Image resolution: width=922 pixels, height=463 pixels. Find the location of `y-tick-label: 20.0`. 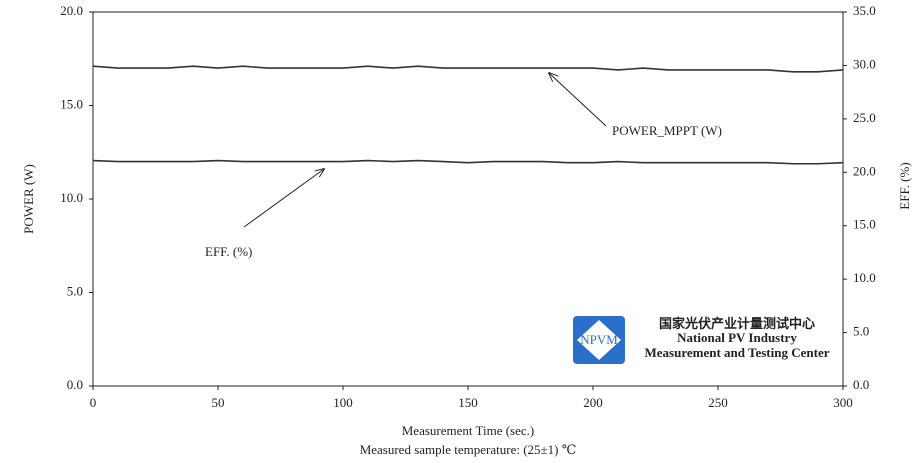

y-tick-label: 20.0 is located at coordinates (71, 10).